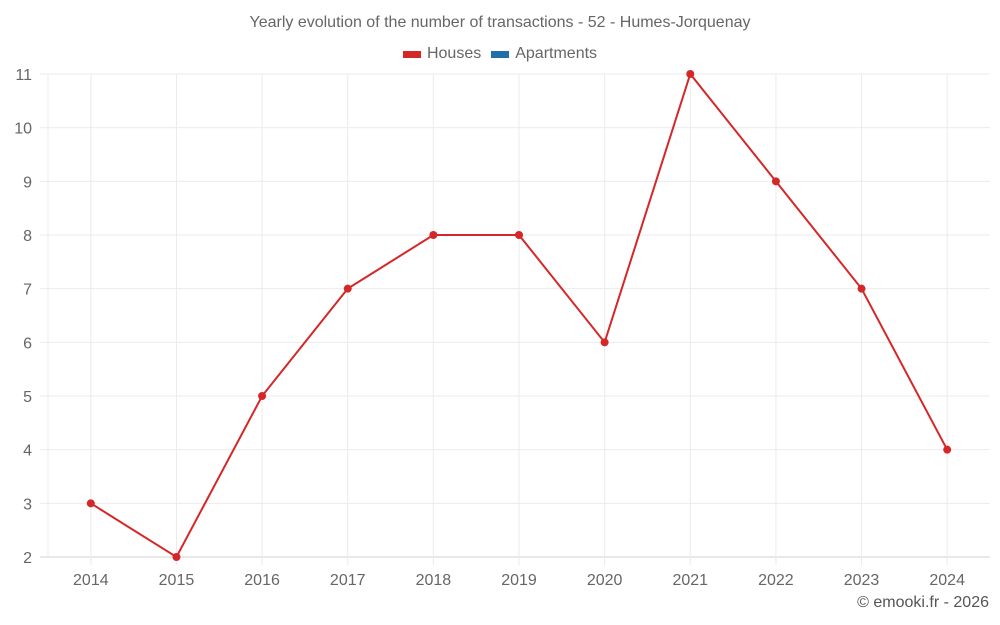  I want to click on x-tick-label: 2018, so click(434, 580).